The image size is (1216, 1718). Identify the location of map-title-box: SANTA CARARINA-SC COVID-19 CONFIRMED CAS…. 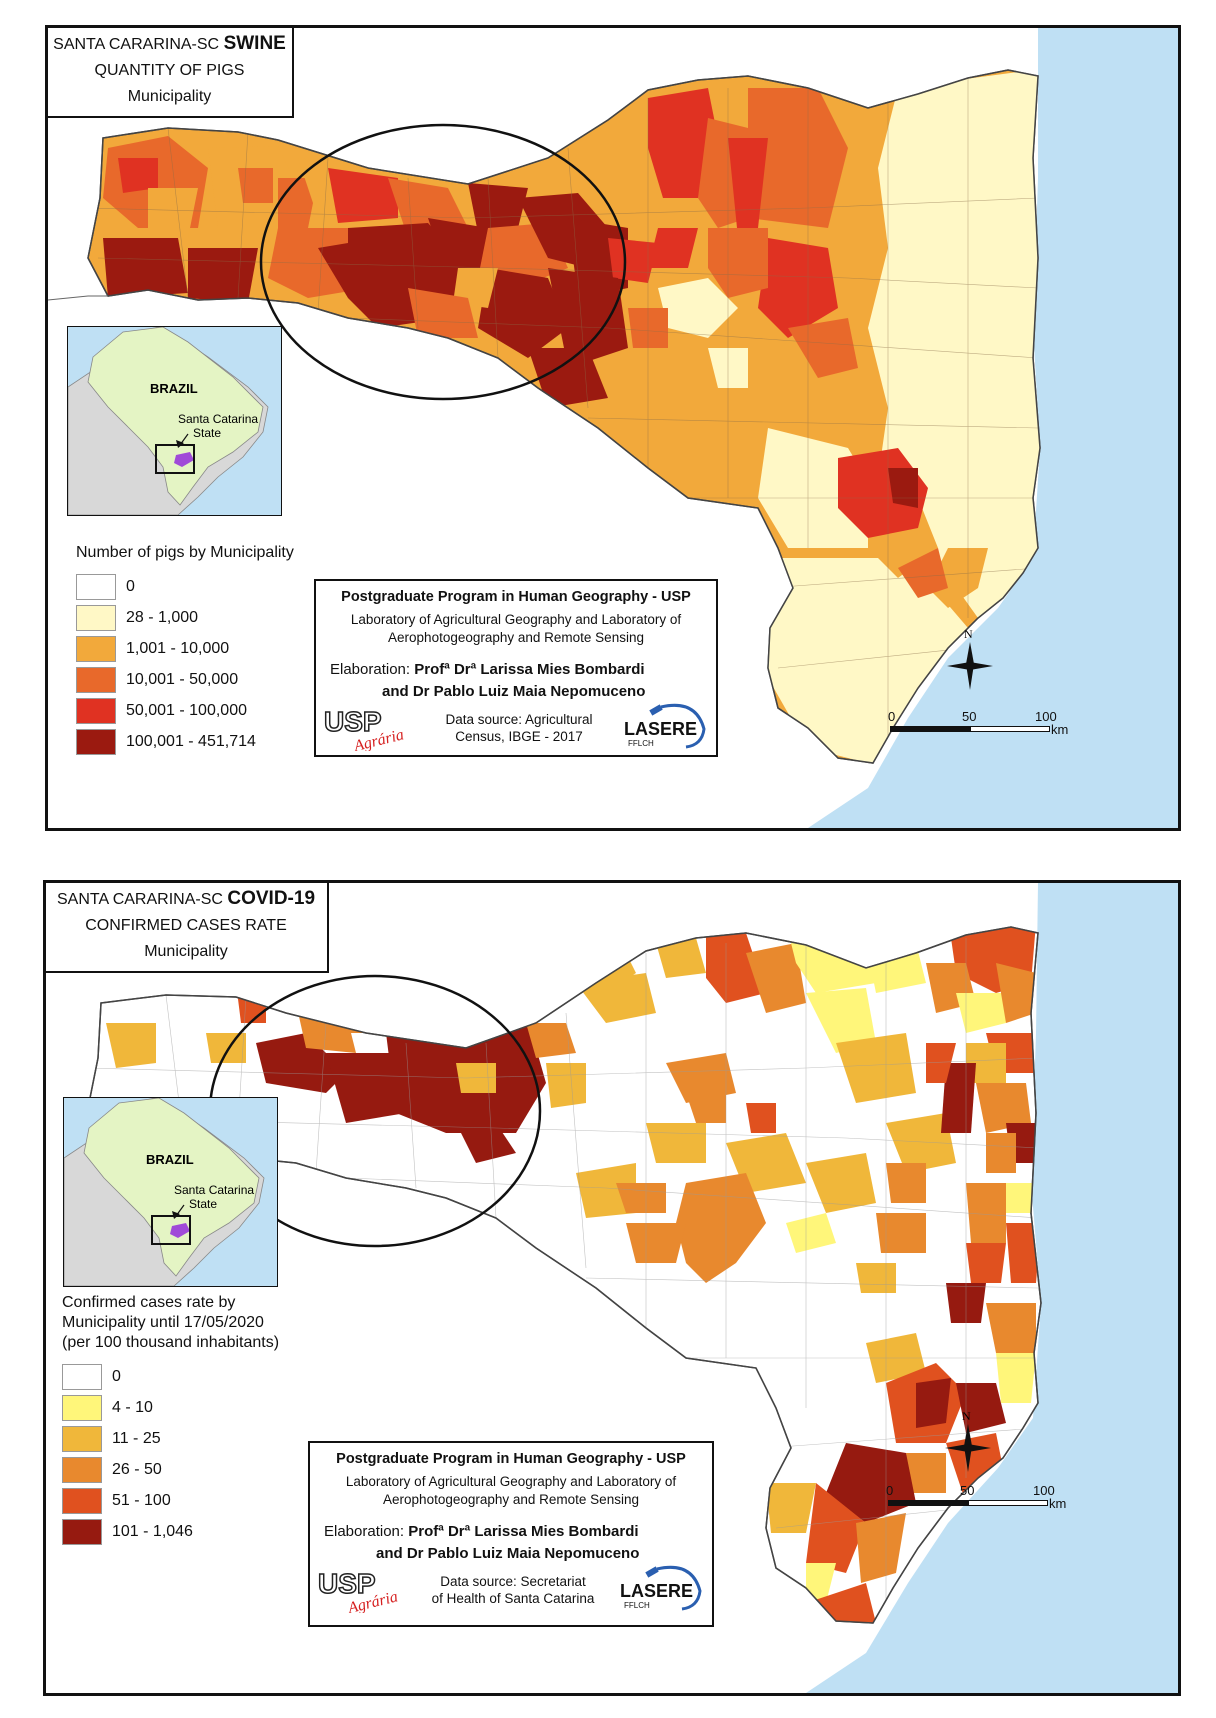
(187, 928).